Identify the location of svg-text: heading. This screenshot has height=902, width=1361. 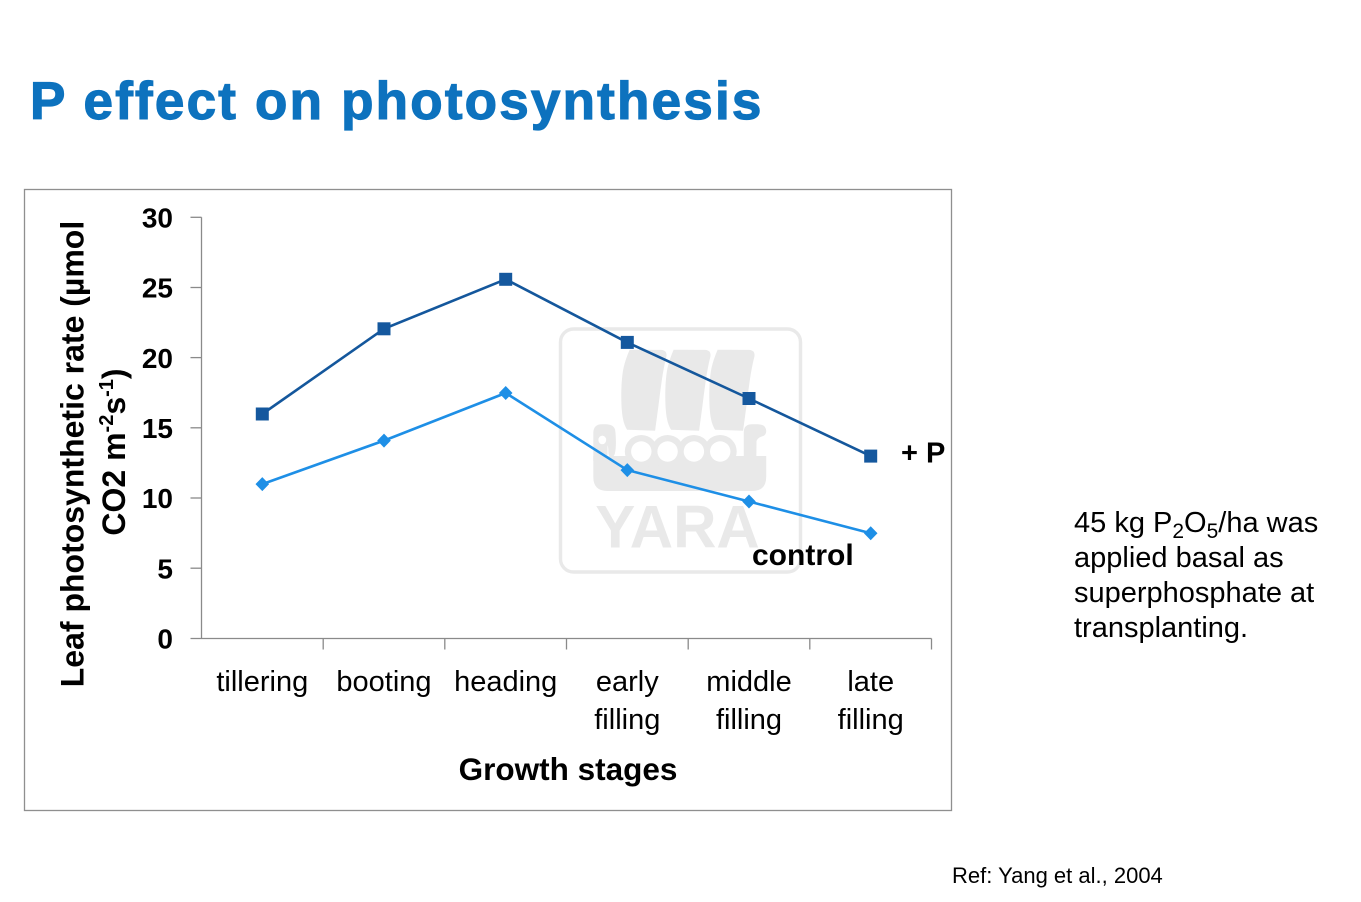
(505, 682).